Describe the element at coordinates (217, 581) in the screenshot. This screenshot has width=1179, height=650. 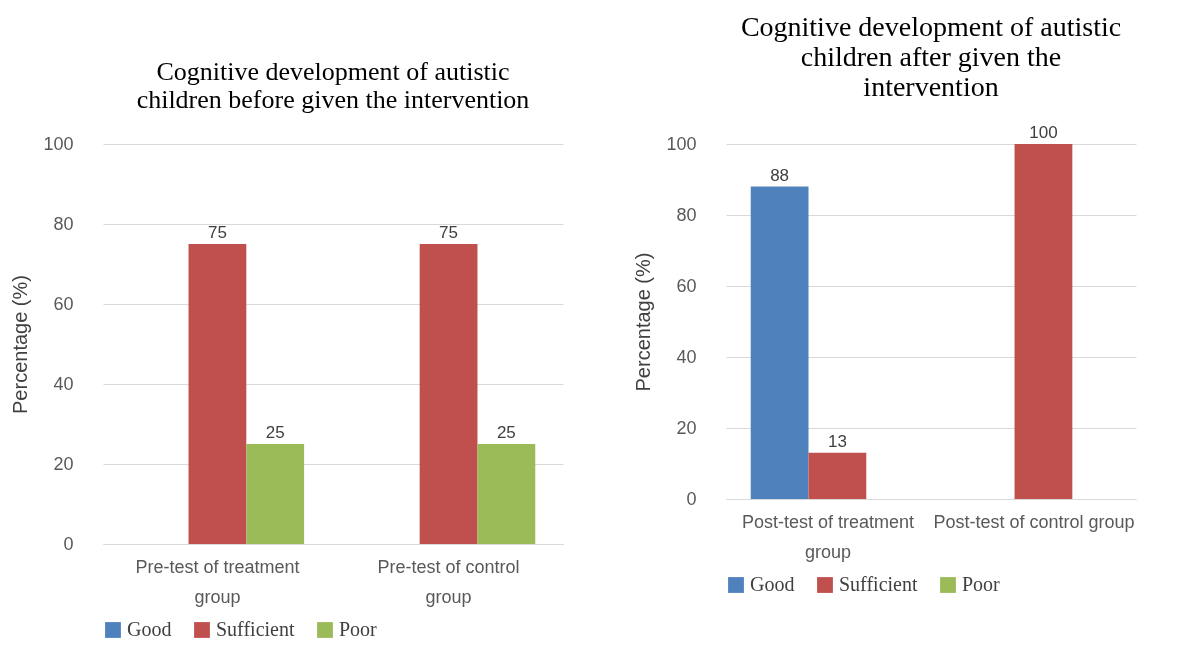
I see `x-tick-label: Pre-test of treatment group` at that location.